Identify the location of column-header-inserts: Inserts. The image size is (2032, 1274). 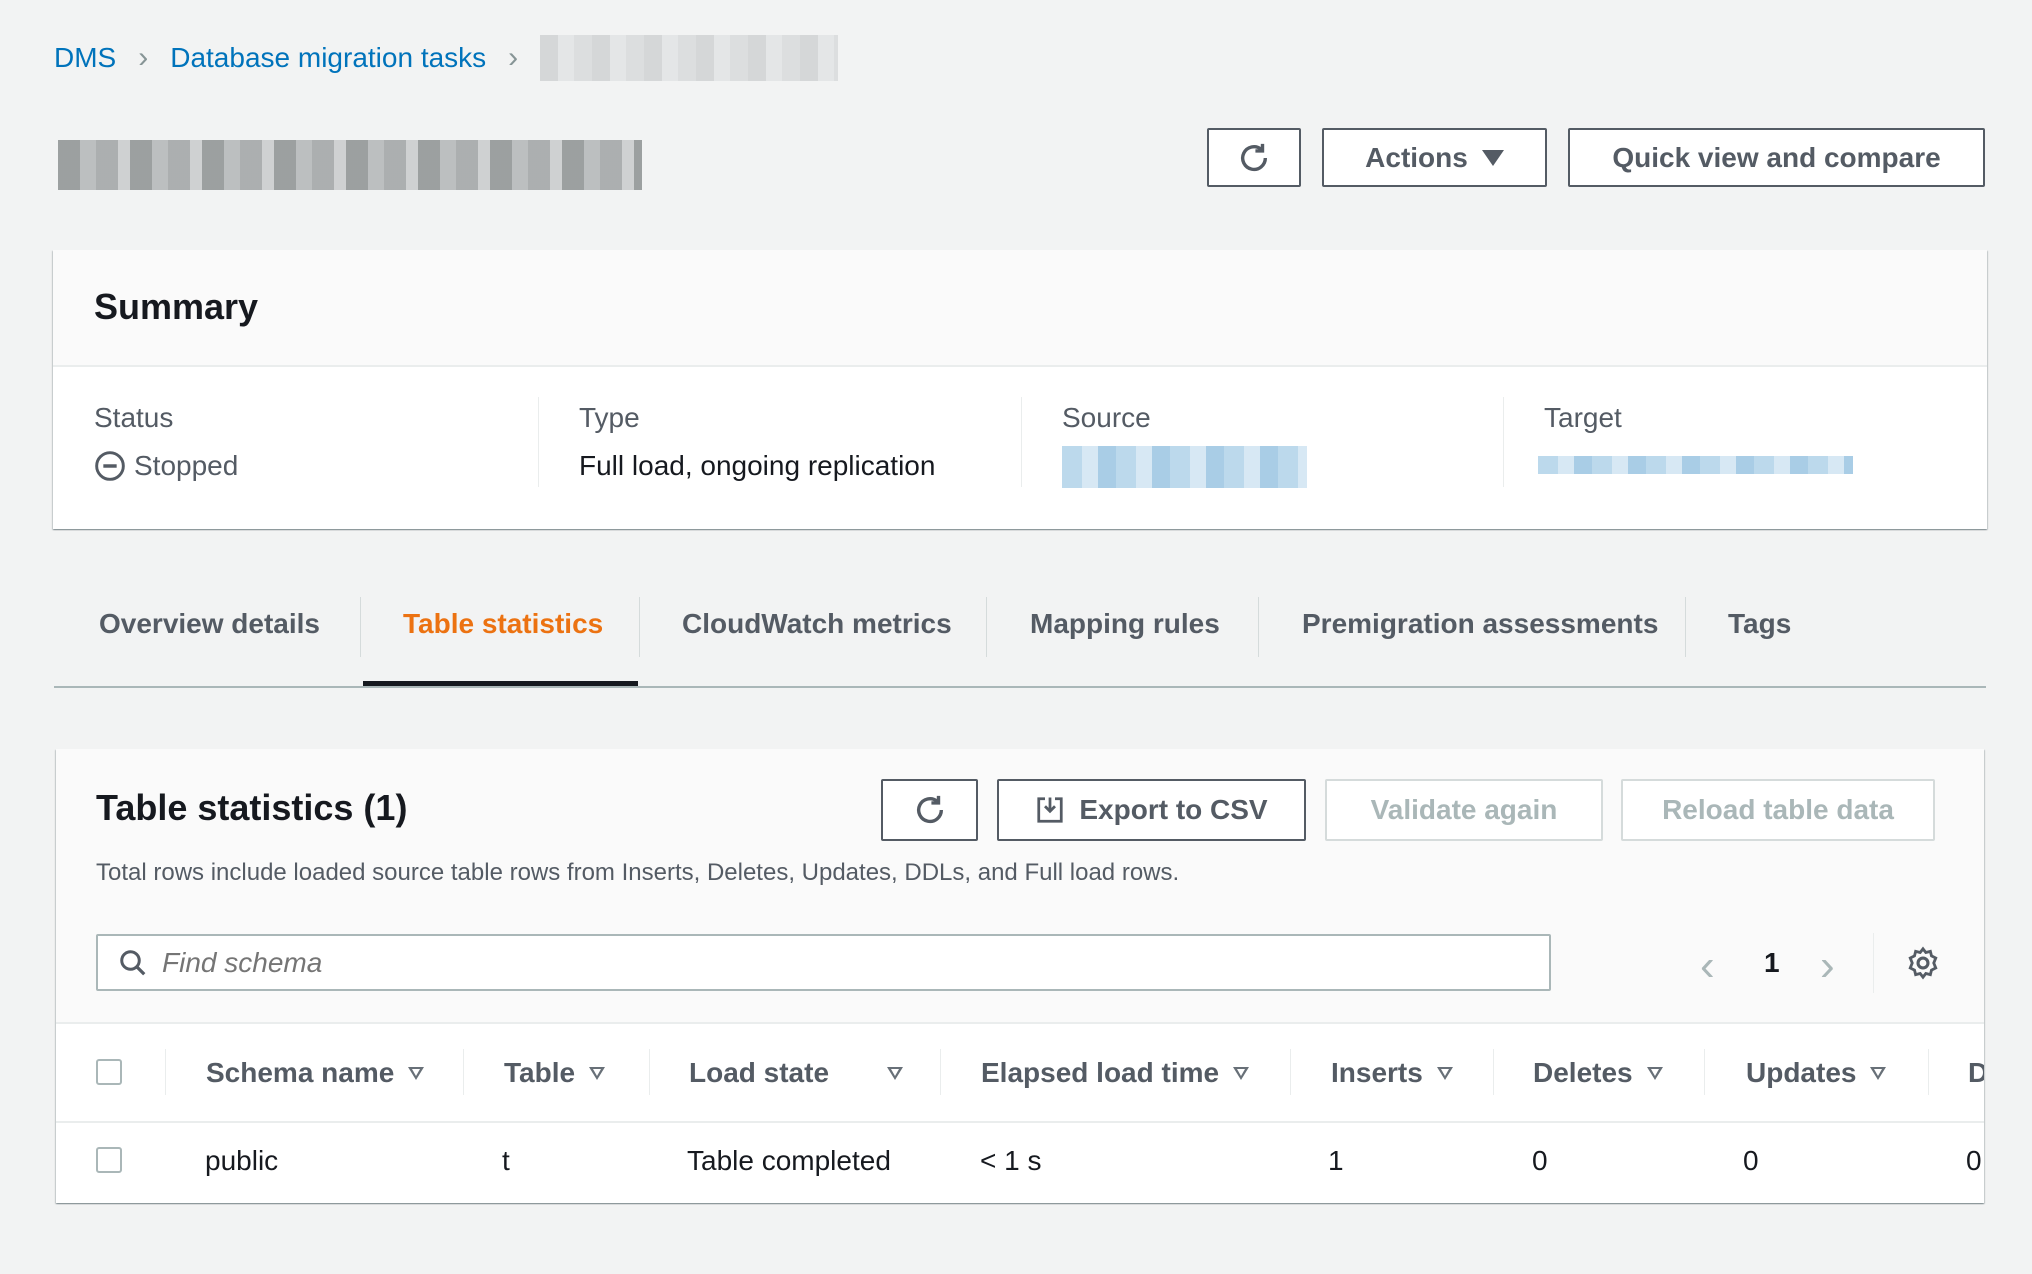
(1392, 1073).